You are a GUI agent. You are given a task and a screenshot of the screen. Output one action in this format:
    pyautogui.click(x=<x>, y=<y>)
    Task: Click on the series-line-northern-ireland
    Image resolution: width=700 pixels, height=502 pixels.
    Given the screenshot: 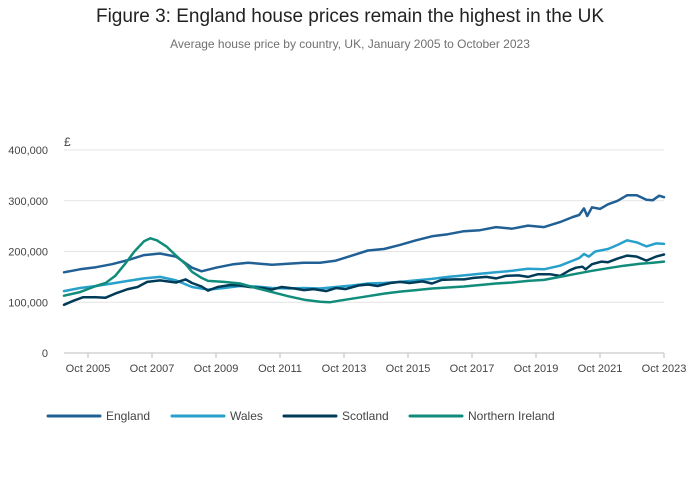 What is the action you would take?
    pyautogui.click(x=364, y=270)
    